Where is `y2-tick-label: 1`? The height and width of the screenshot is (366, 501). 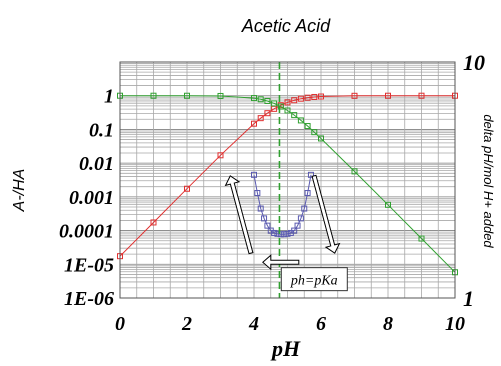
y2-tick-label: 1 is located at coordinates (468, 298).